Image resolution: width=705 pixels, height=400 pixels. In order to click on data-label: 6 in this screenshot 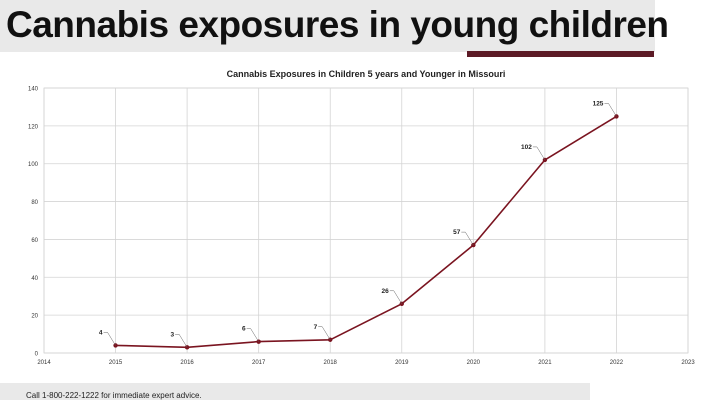, I will do `click(244, 329)`.